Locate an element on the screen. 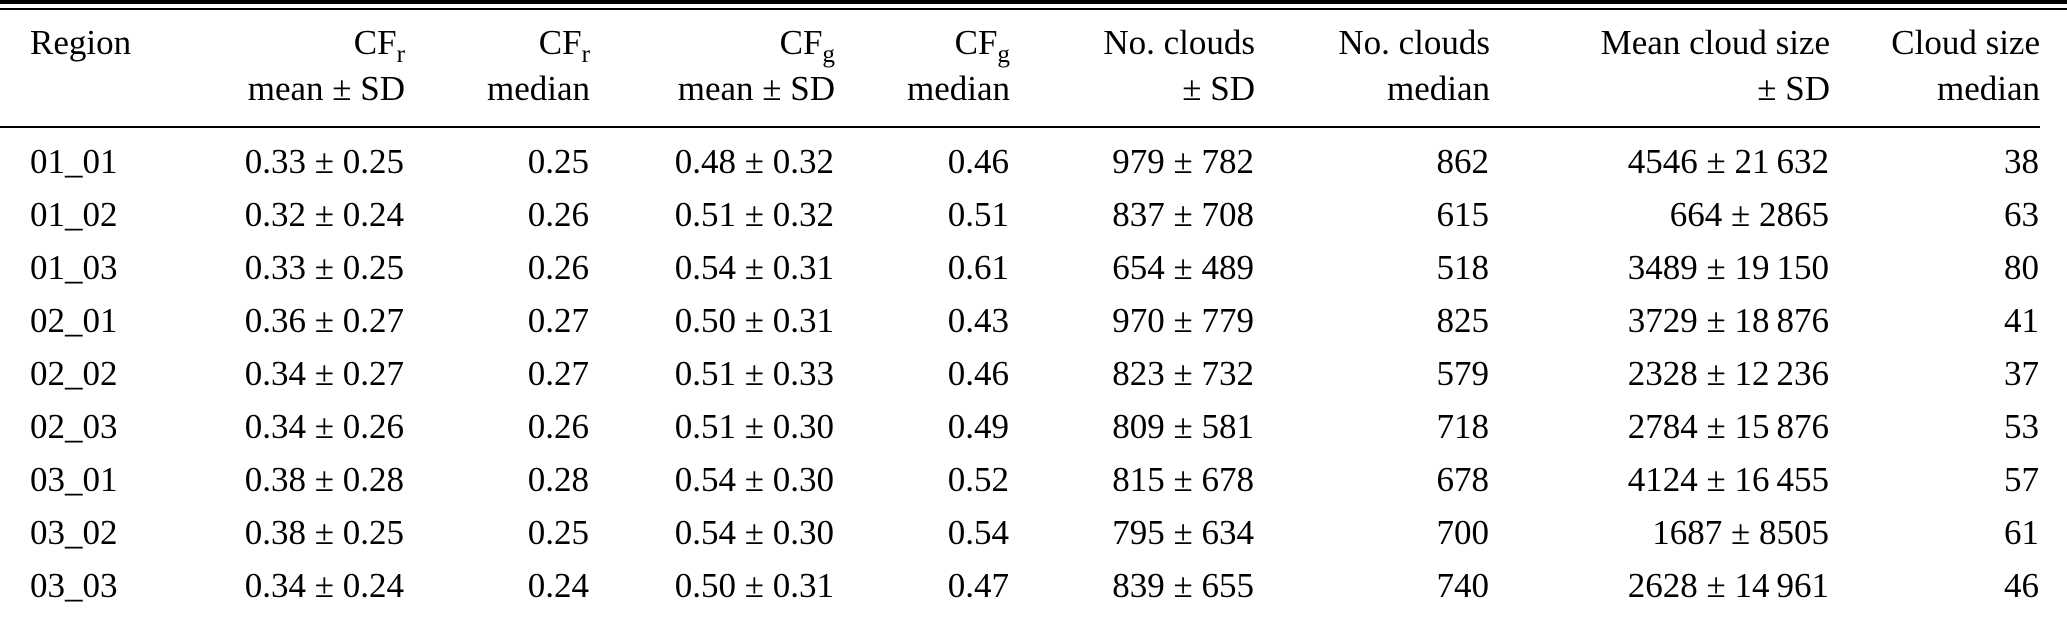 The image size is (2067, 620). value-cell: 3489 ± 19 150 is located at coordinates (1728, 267).